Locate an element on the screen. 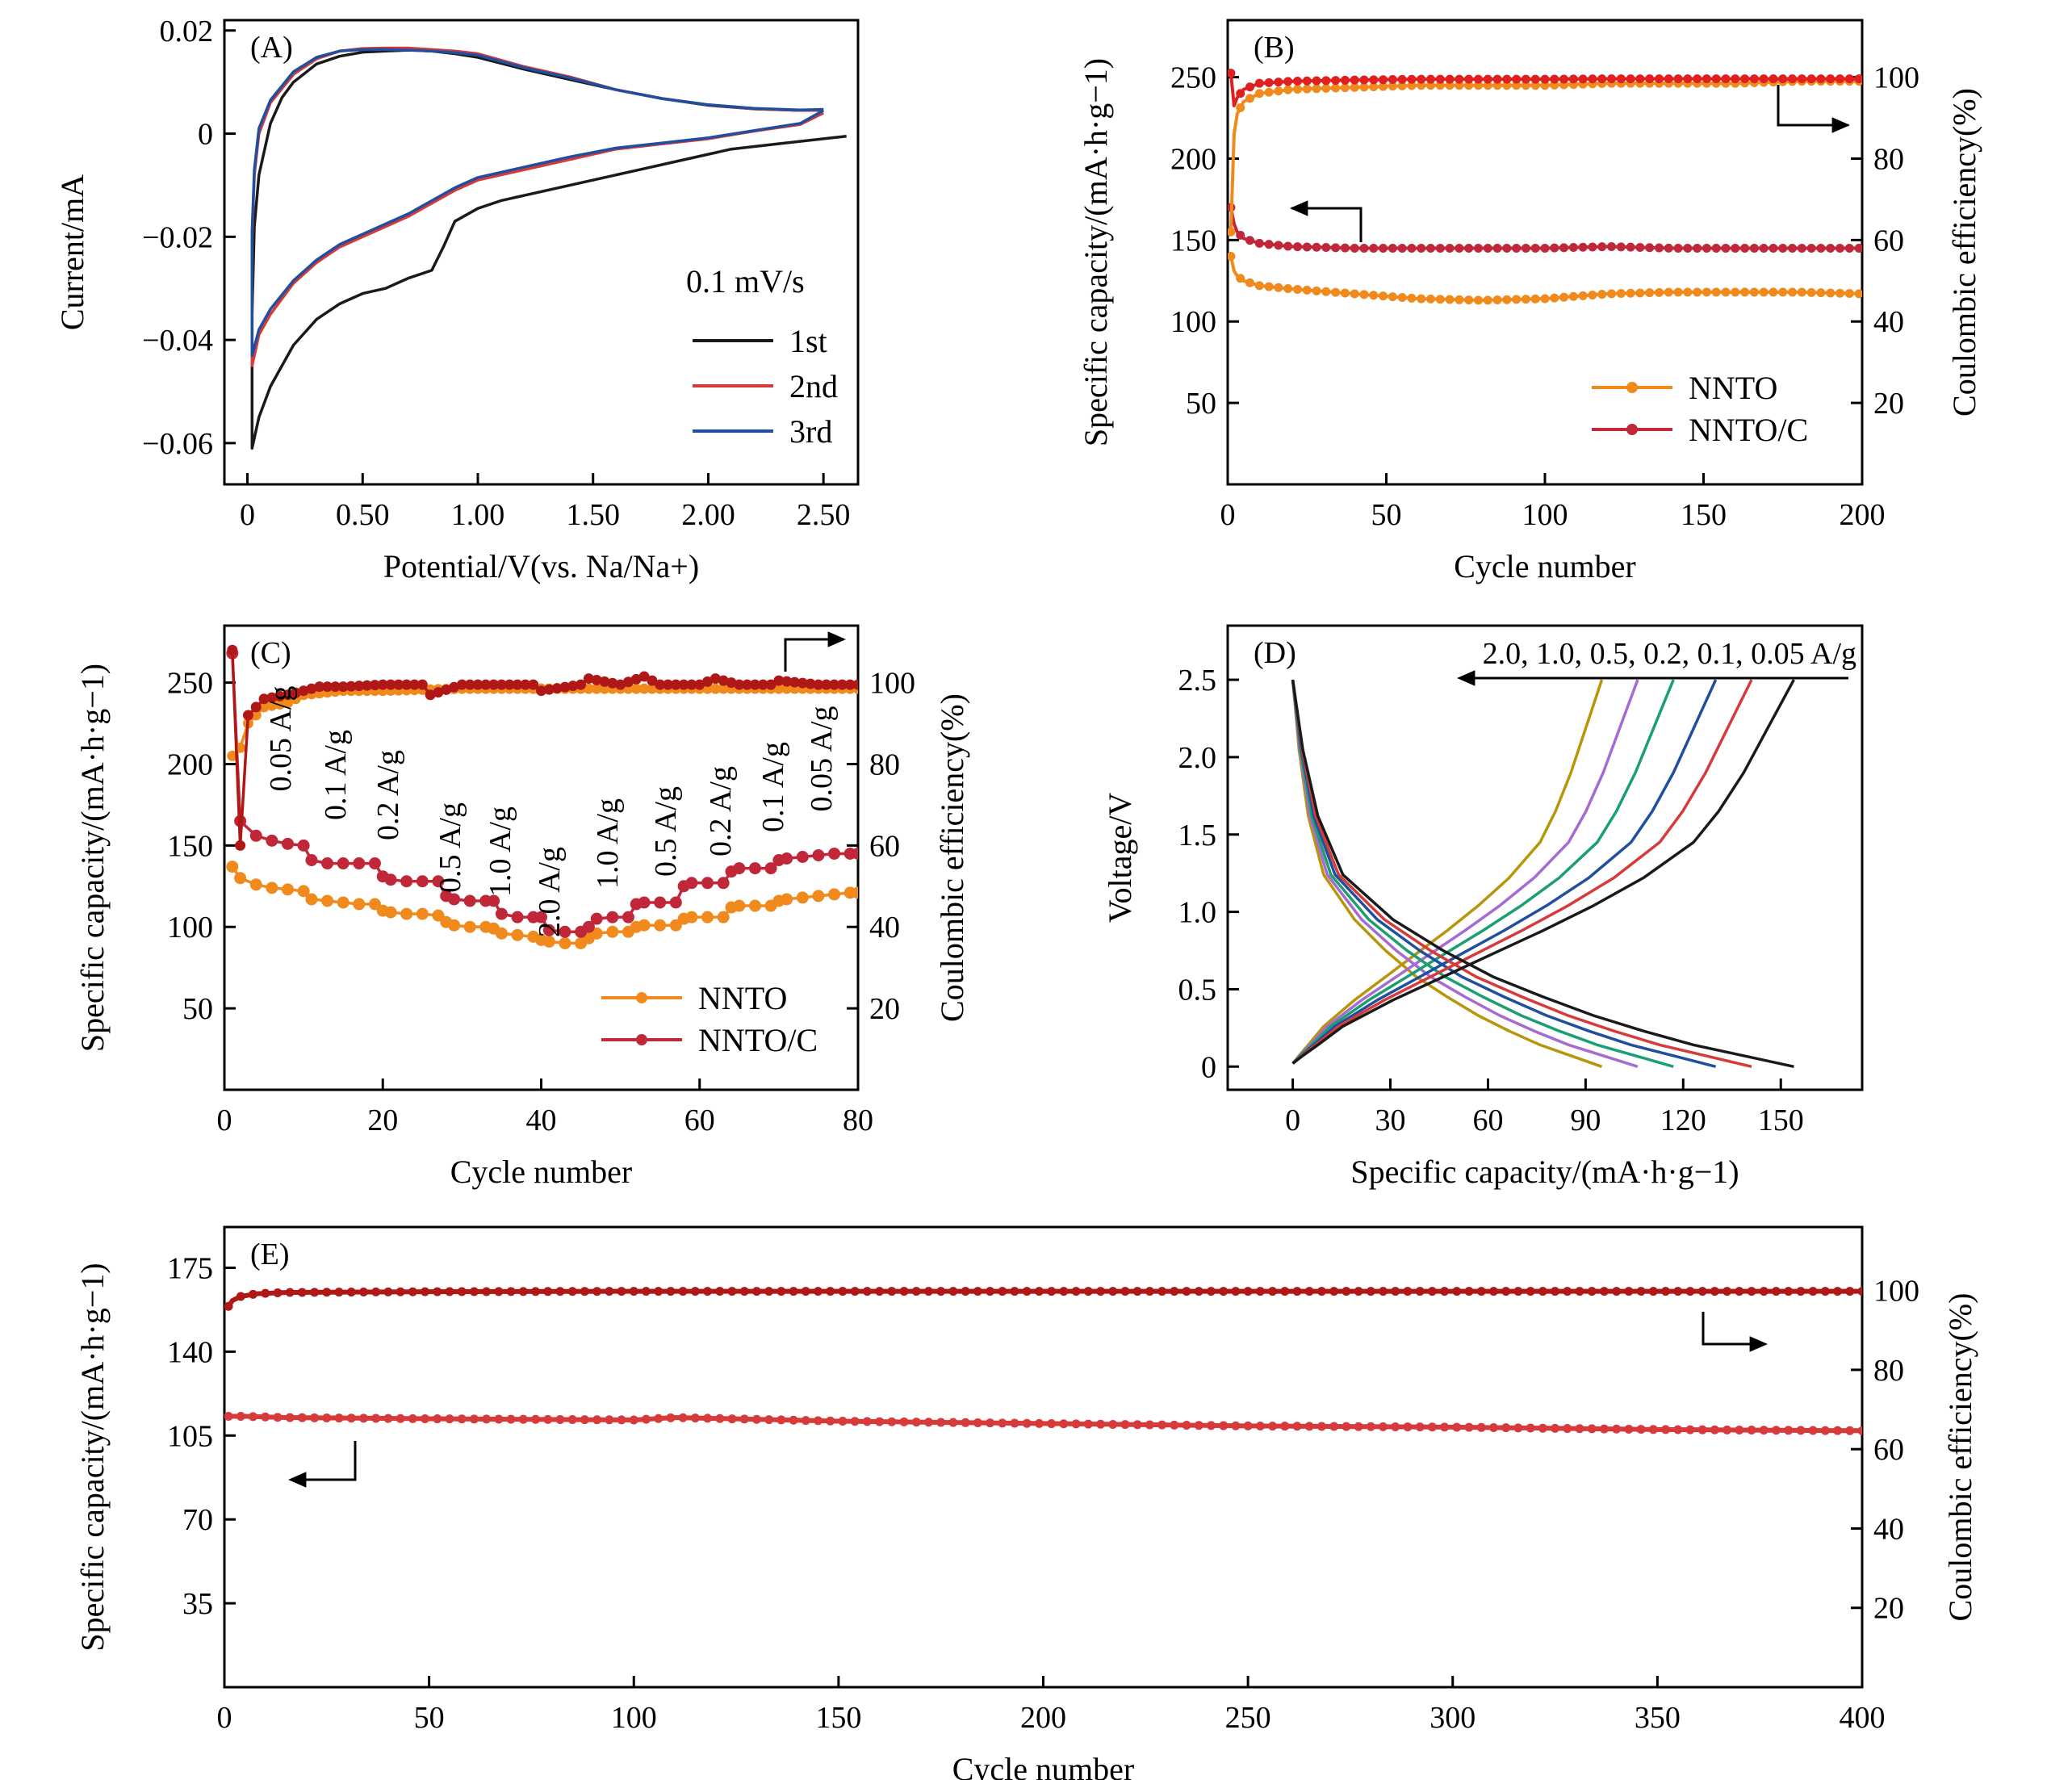 The height and width of the screenshot is (1780, 2072). arrow-left-line is located at coordinates (324, 1461).